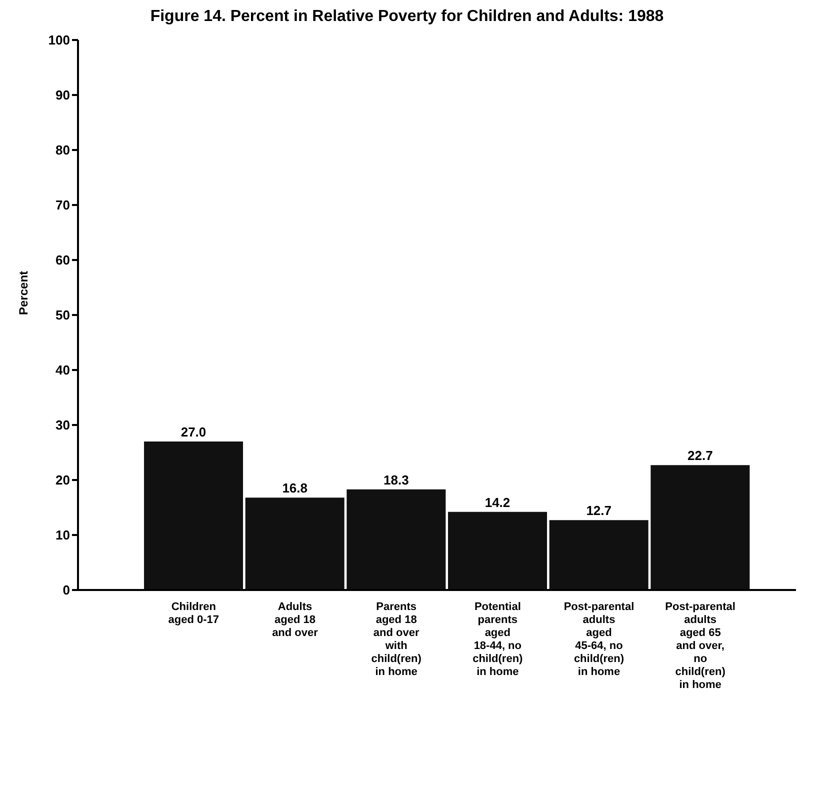 The image size is (814, 791). What do you see at coordinates (599, 639) in the screenshot?
I see `x-tick-label: Post-parental adults aged 45-64, no child(ren) in home` at bounding box center [599, 639].